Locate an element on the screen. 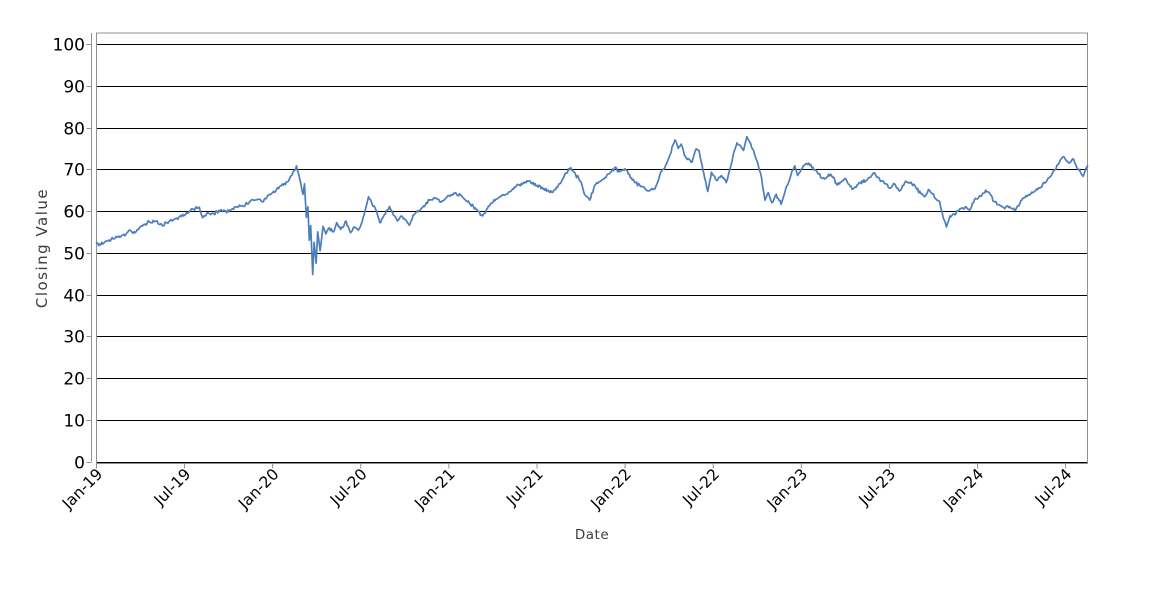  x-tick-label: Jul-20 is located at coordinates (348, 487).